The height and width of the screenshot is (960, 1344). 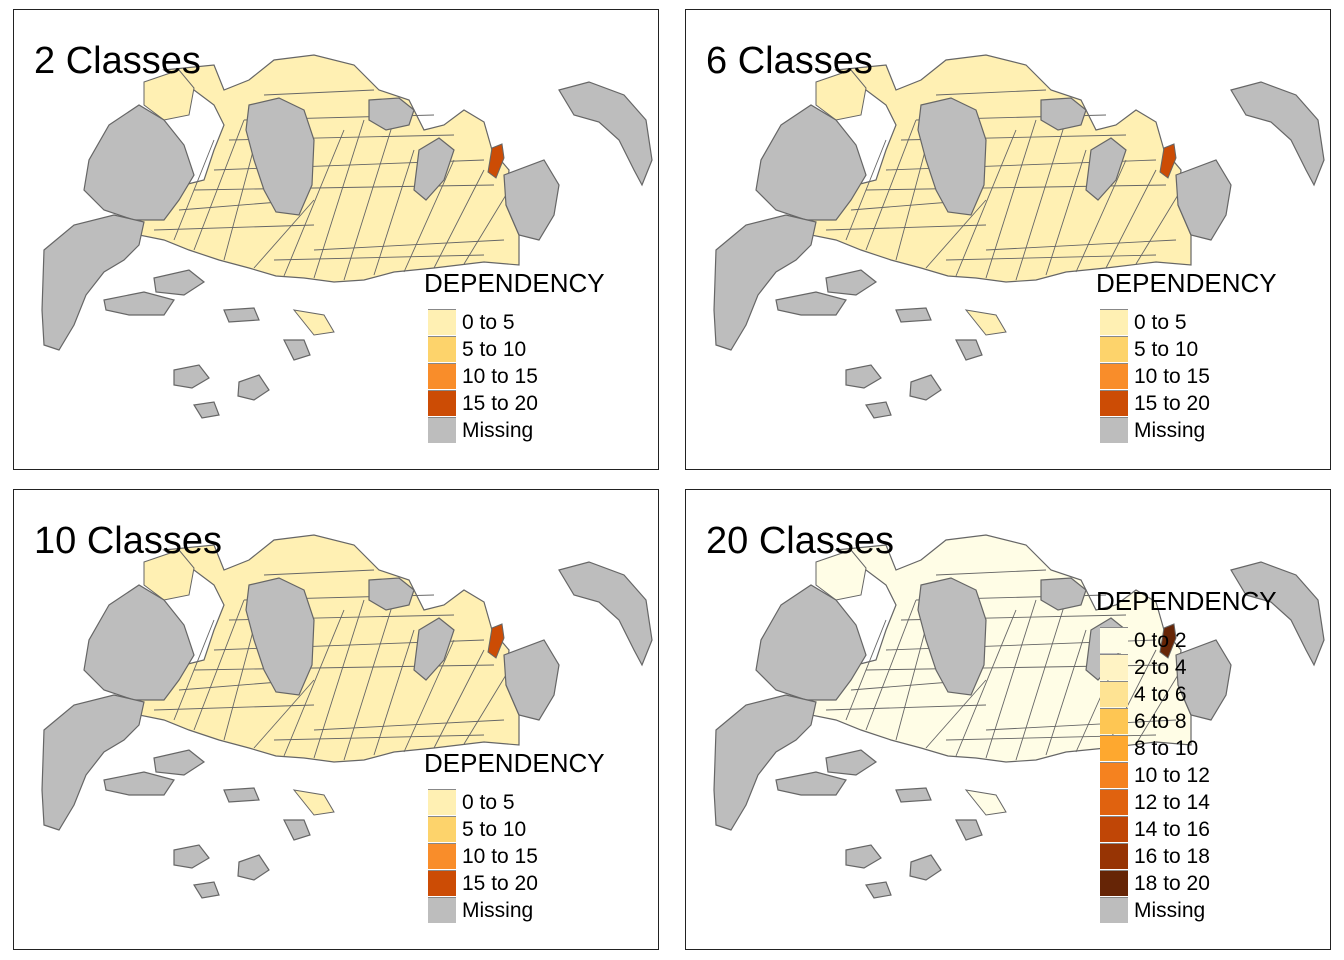 What do you see at coordinates (128, 541) in the screenshot?
I see `panel-title: 10 Classes` at bounding box center [128, 541].